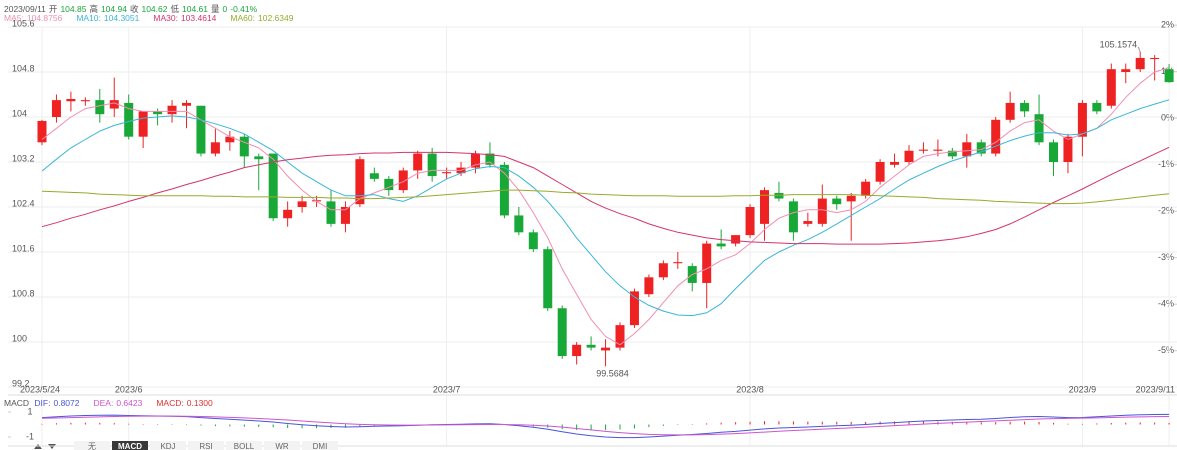  What do you see at coordinates (19, 338) in the screenshot?
I see `y-tick-label: 100` at bounding box center [19, 338].